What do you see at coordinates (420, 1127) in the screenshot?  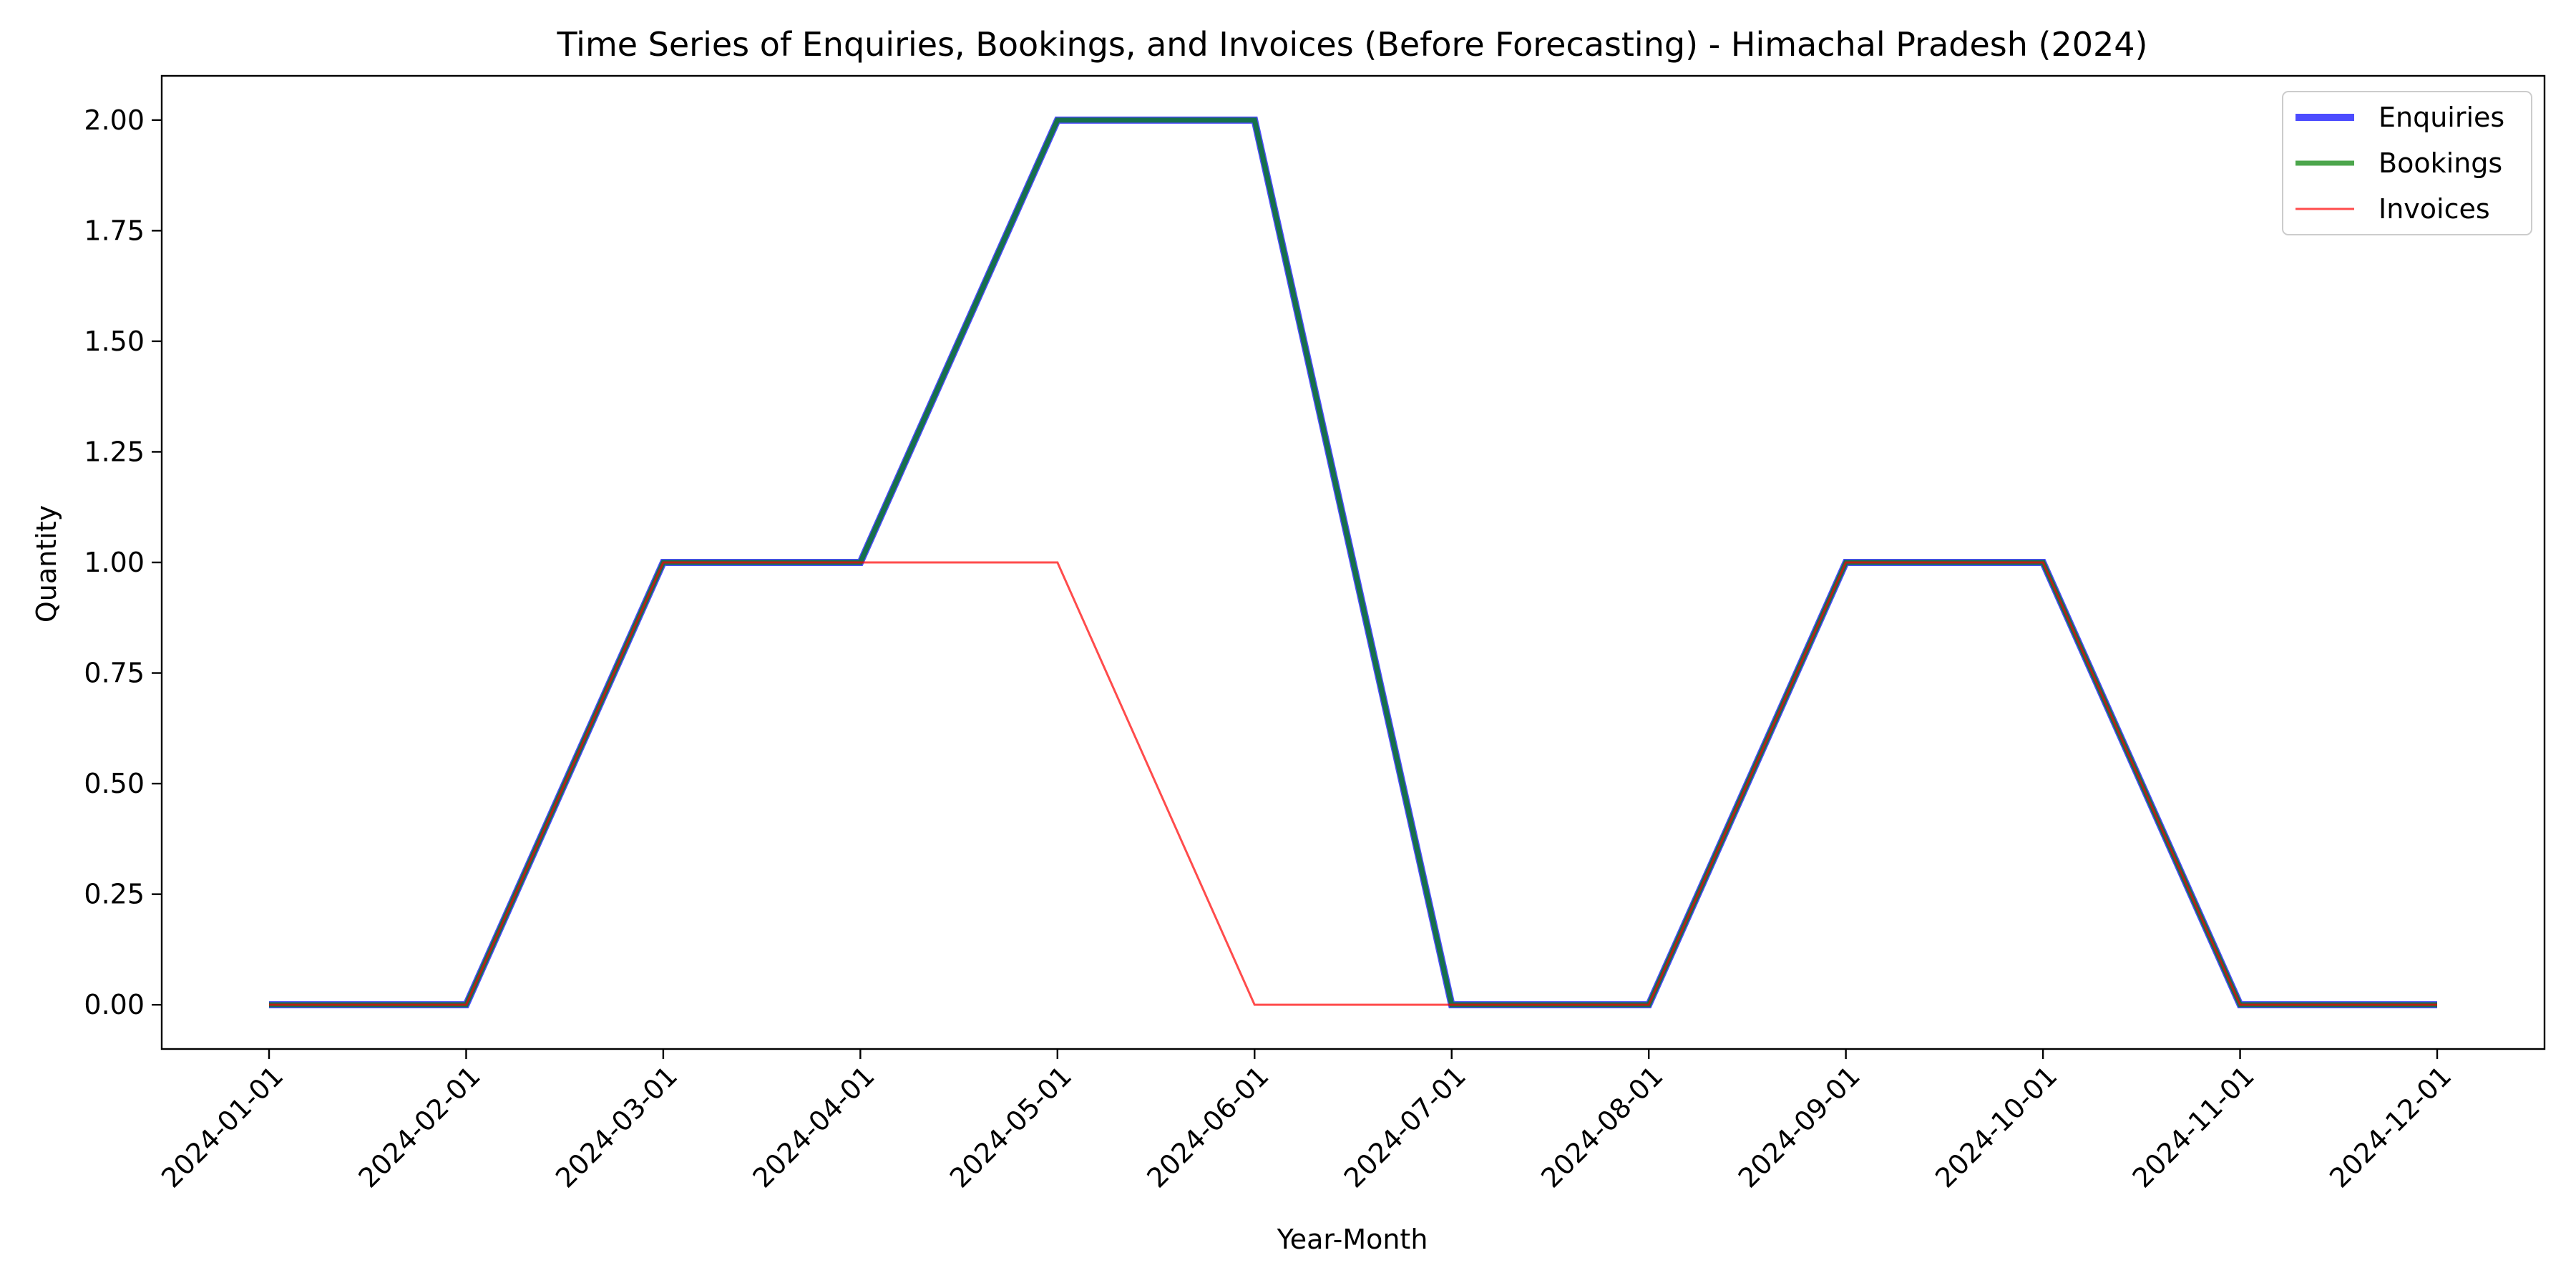 I see `x-tick-label: 2024-02-01` at bounding box center [420, 1127].